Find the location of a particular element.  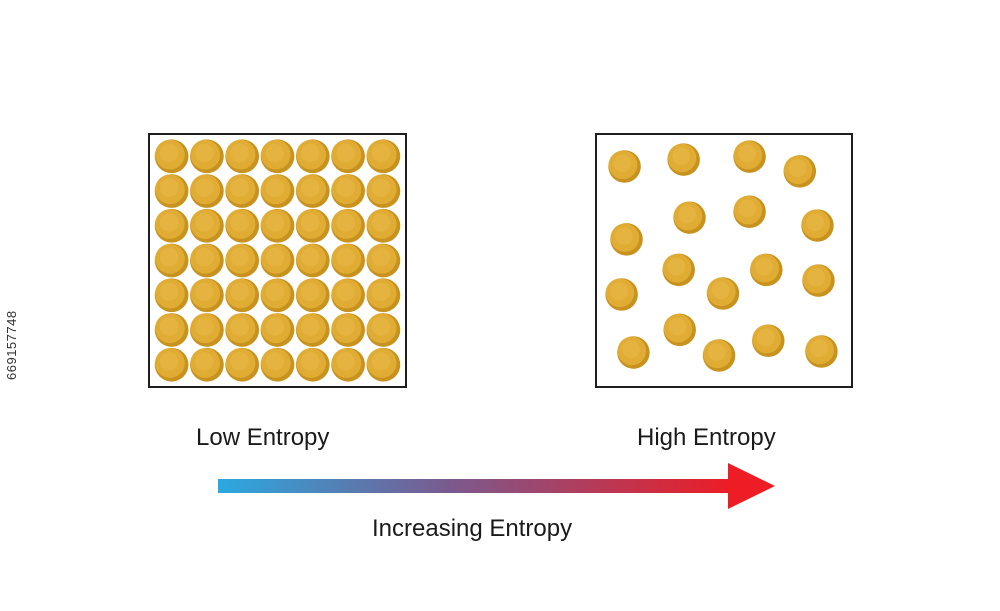

high-entropy-particle-scatter is located at coordinates (721, 256).